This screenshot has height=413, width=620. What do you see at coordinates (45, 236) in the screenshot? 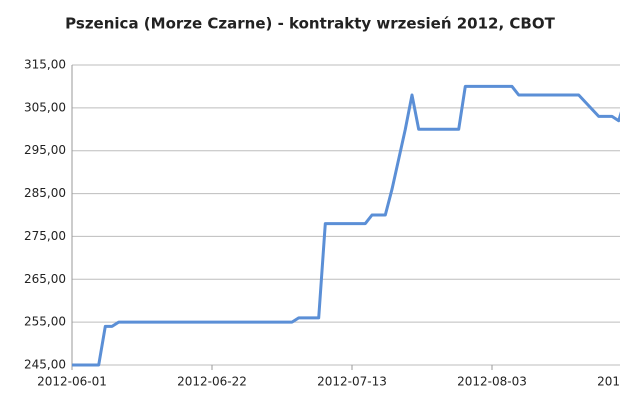
I see `y-tick-label: 275,00` at bounding box center [45, 236].